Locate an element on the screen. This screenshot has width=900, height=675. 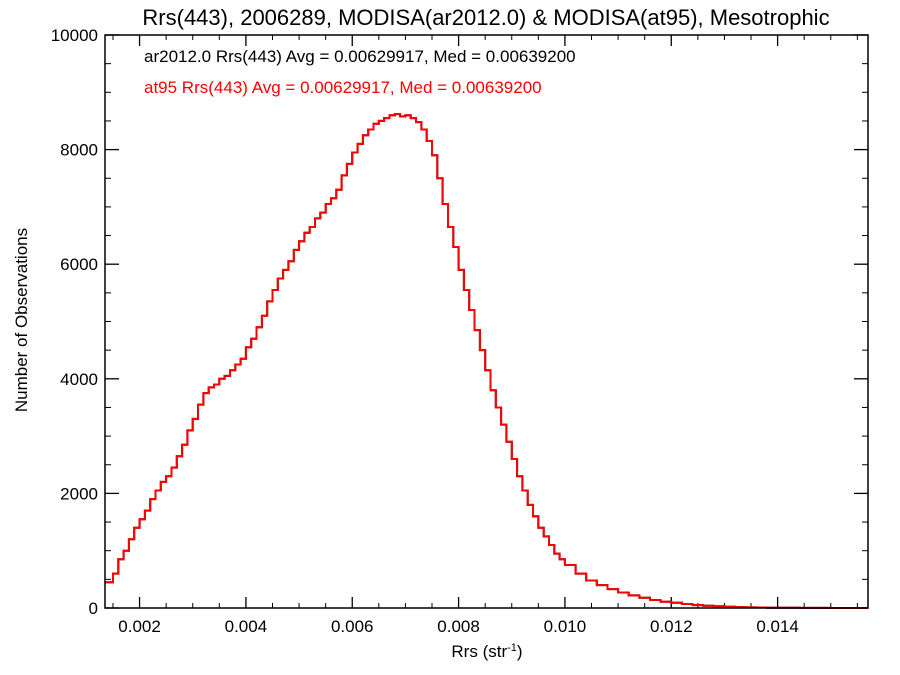
x-axis-label-main: Rrs (str is located at coordinates (479, 651).